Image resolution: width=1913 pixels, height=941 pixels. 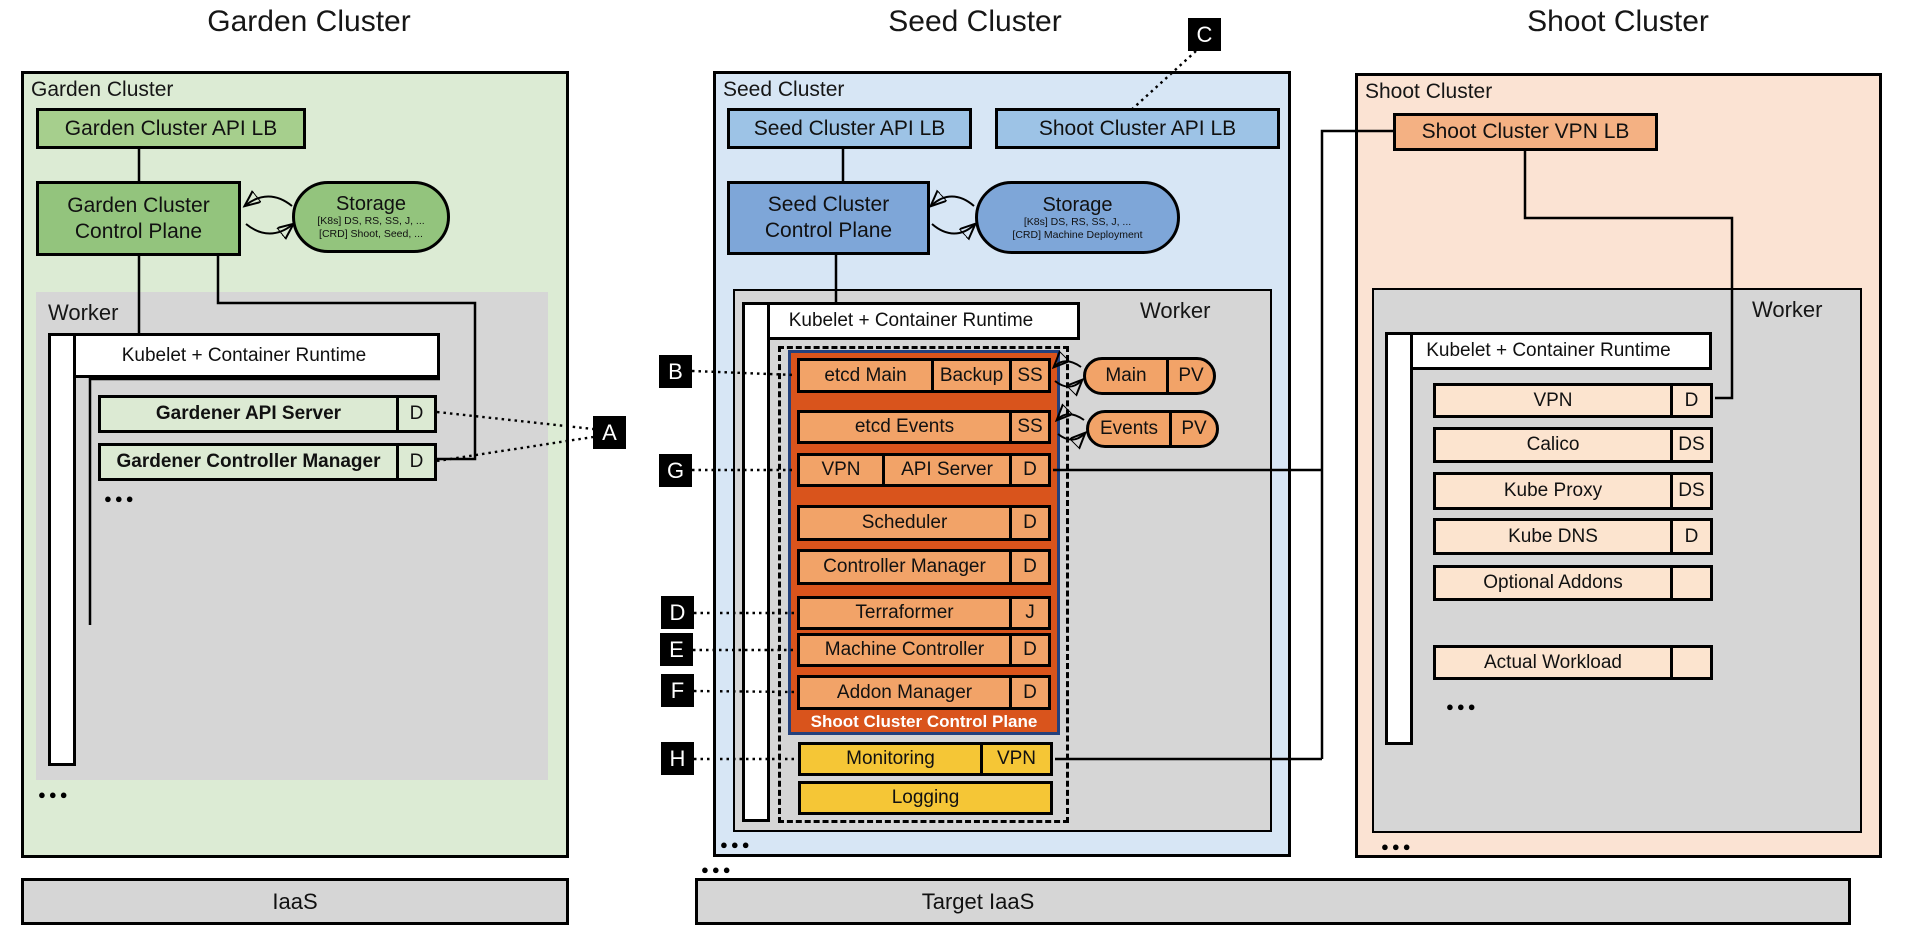 What do you see at coordinates (1397, 846) in the screenshot?
I see `shoot-workers-ellipsis: ●●●` at bounding box center [1397, 846].